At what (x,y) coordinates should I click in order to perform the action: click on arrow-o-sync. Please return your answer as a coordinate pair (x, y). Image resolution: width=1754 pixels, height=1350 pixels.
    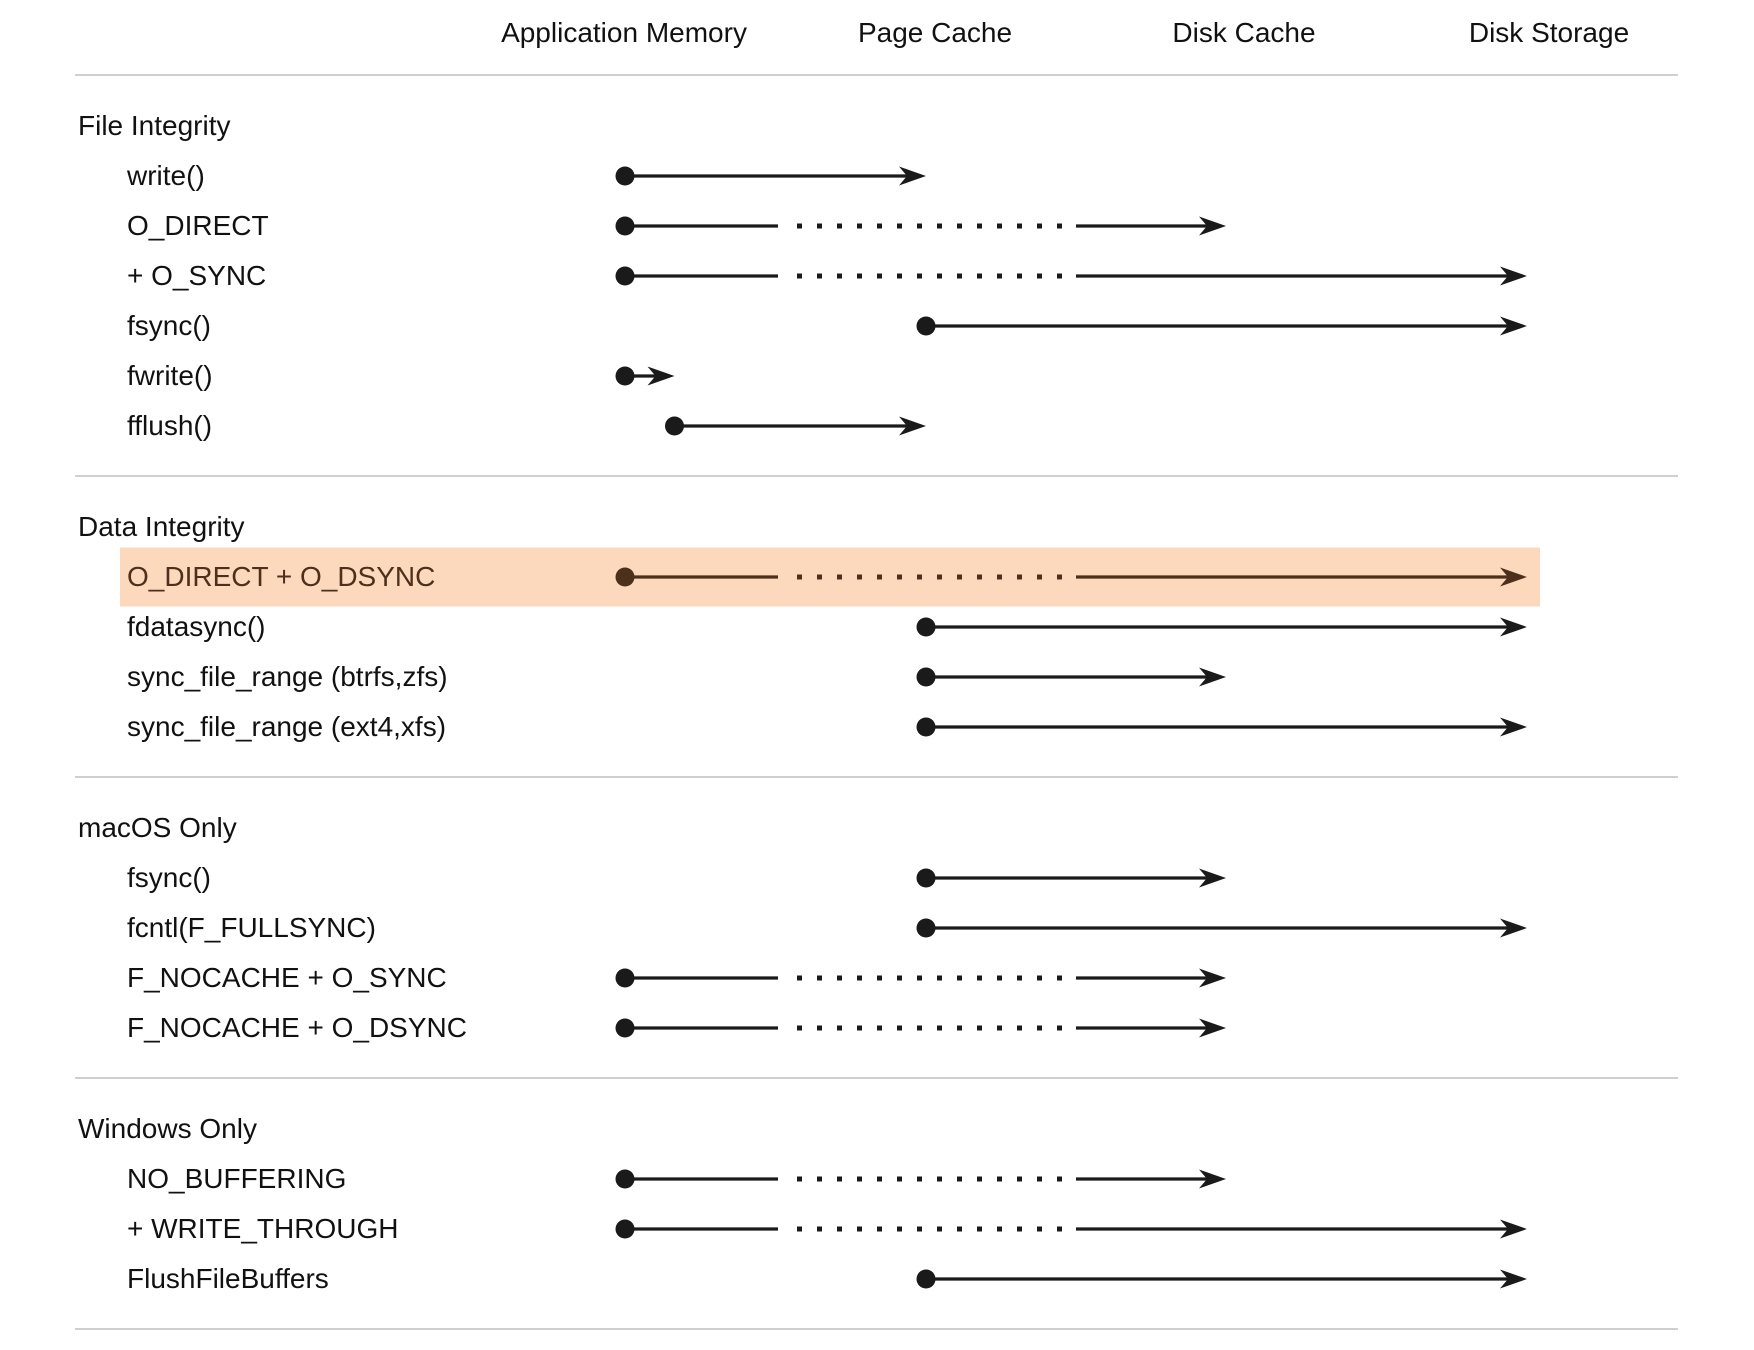
    Looking at the image, I should click on (1071, 276).